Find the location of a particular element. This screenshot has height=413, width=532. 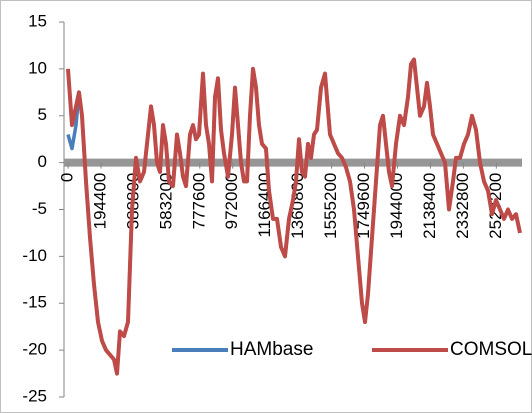

x-tick-label: 1749600 is located at coordinates (363, 206).